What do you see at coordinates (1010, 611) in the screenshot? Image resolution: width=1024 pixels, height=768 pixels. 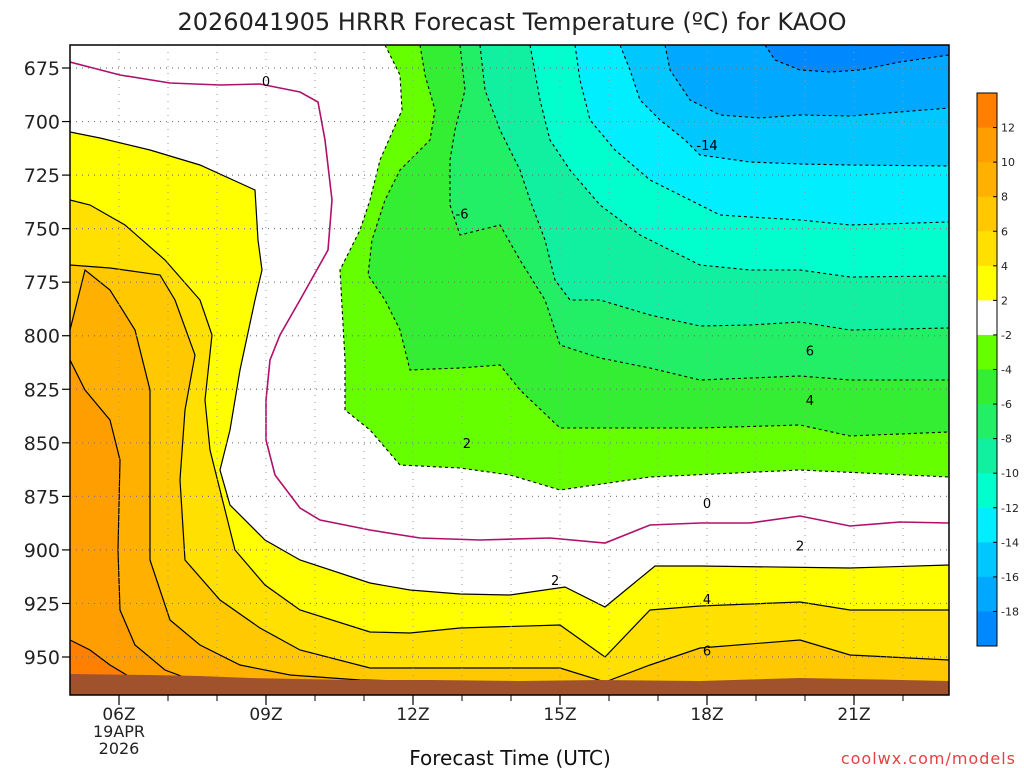 I see `colorbar-label: -18` at bounding box center [1010, 611].